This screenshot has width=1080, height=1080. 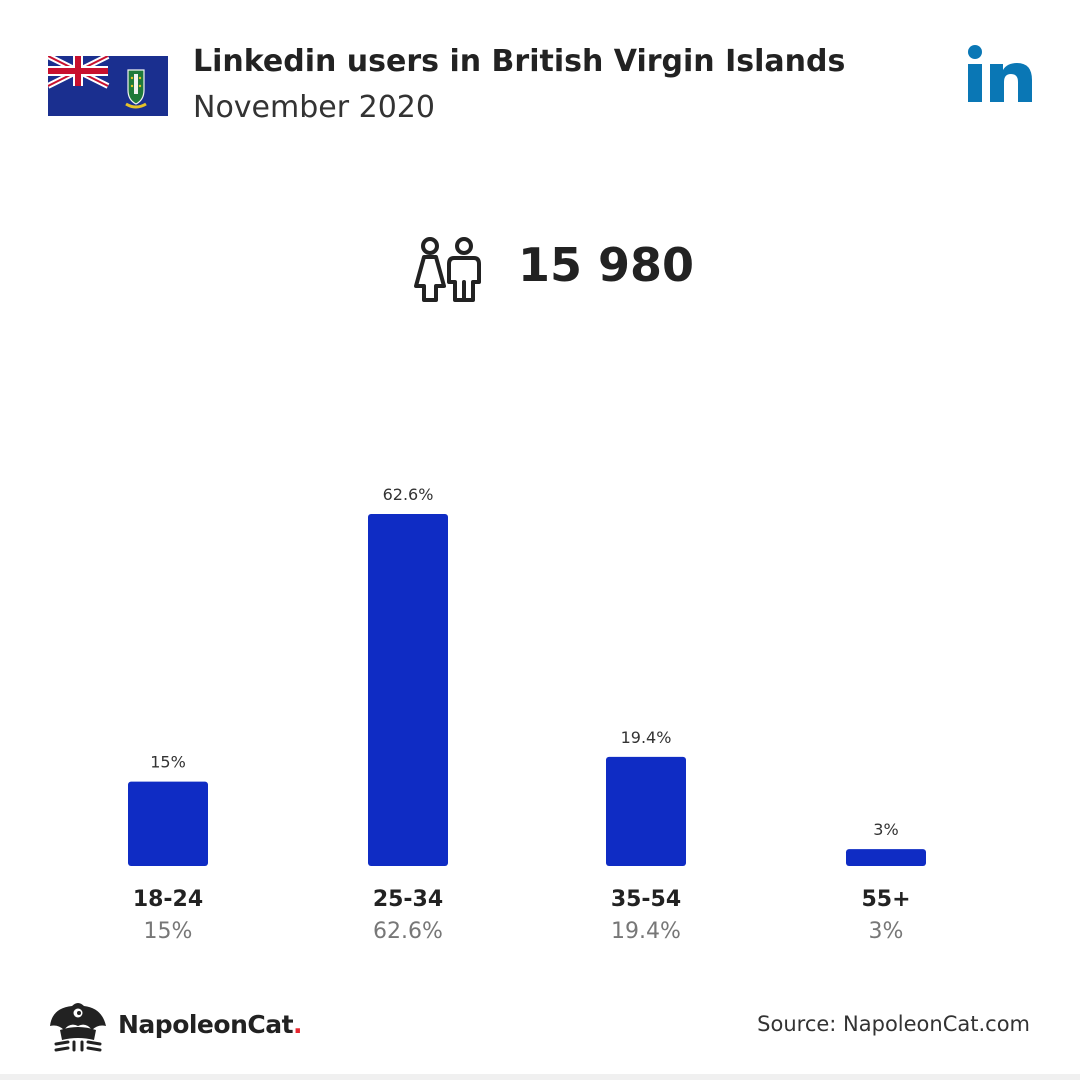 I want to click on source-label: Source: NapoleonCat.com, so click(x=893, y=1024).